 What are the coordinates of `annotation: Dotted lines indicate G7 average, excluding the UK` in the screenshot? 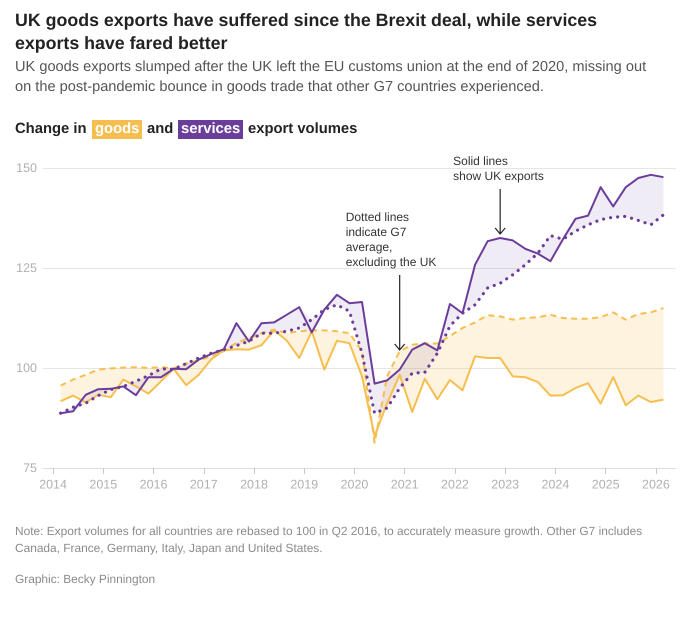 It's located at (392, 240).